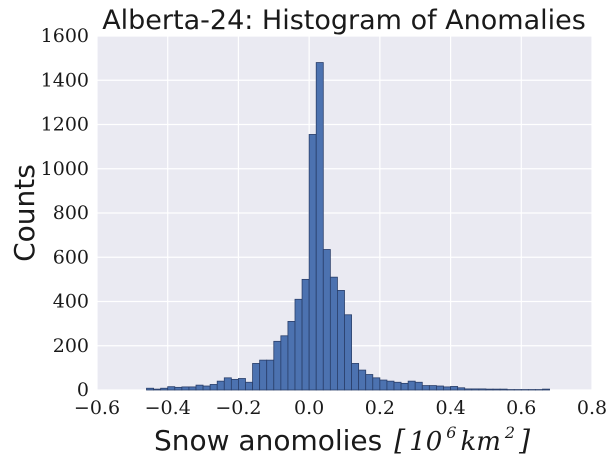  What do you see at coordinates (309, 408) in the screenshot?
I see `x-tick-label: 0.0` at bounding box center [309, 408].